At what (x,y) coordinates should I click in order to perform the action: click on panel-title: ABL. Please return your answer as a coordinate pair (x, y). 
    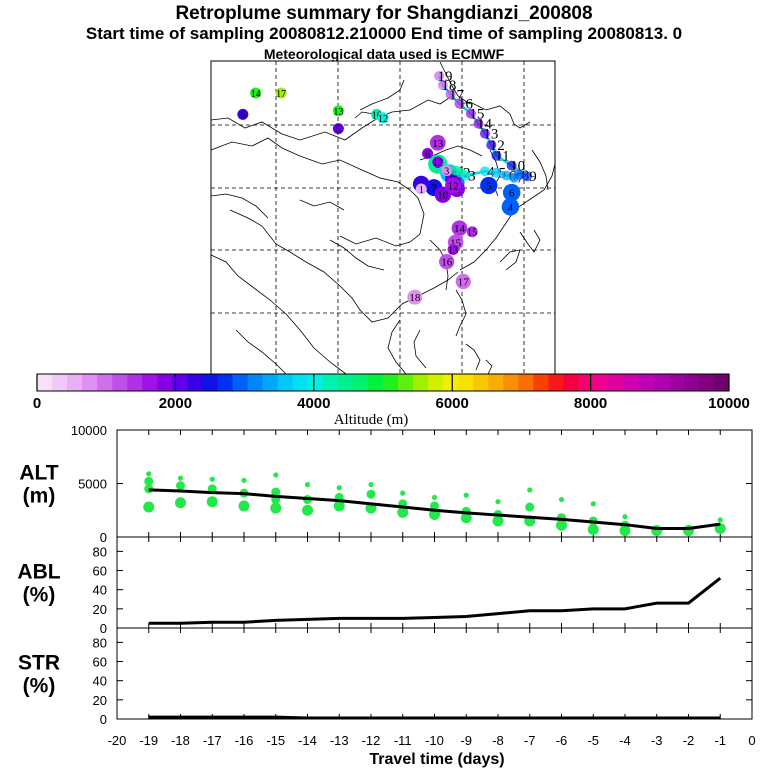
    Looking at the image, I should click on (38, 572).